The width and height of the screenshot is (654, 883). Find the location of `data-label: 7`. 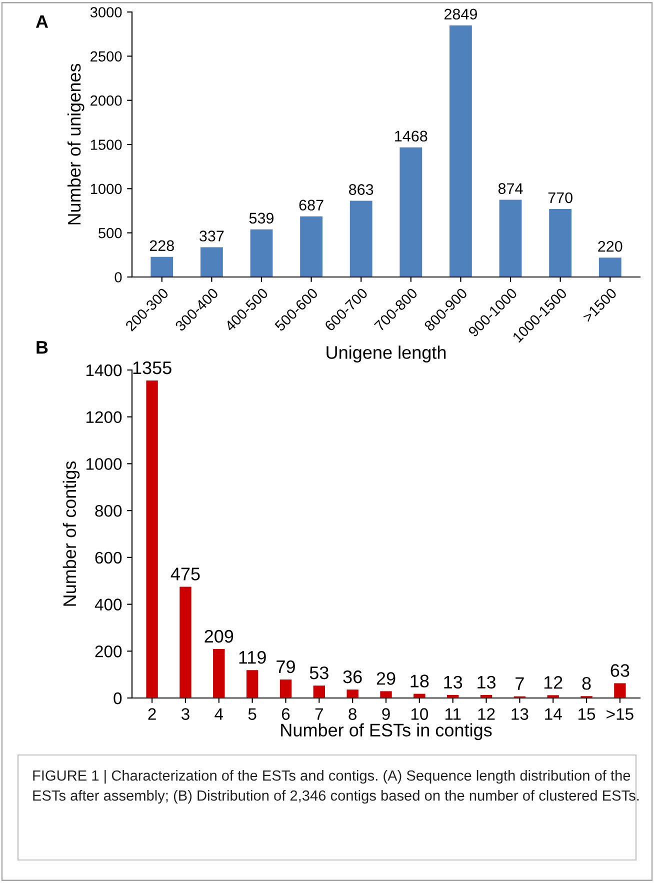

data-label: 7 is located at coordinates (520, 683).